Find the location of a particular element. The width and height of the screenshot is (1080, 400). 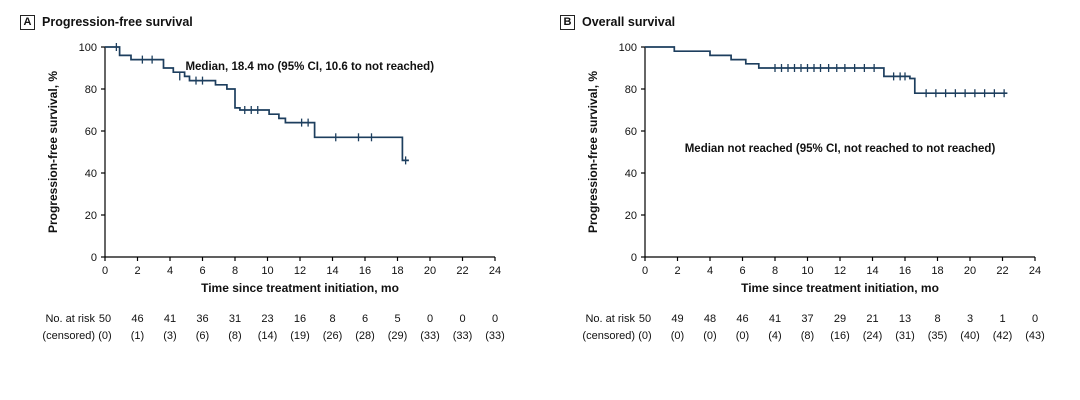

svg-text: 40 is located at coordinates (91, 174).